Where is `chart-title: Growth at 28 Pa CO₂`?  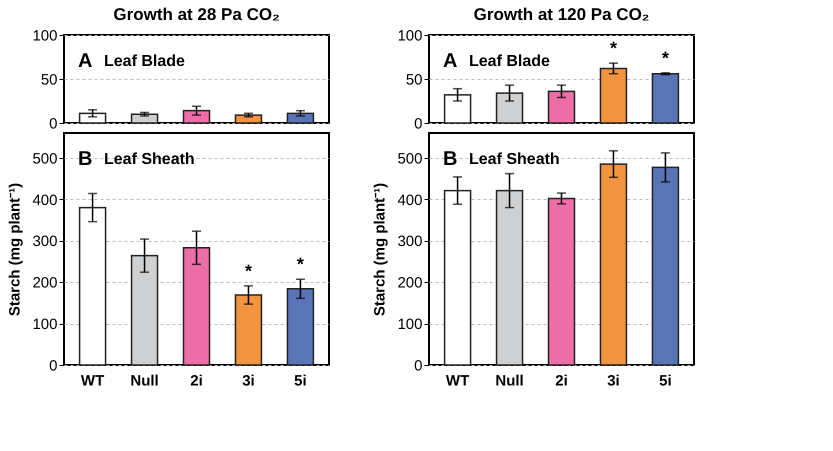
chart-title: Growth at 28 Pa CO₂ is located at coordinates (196, 14).